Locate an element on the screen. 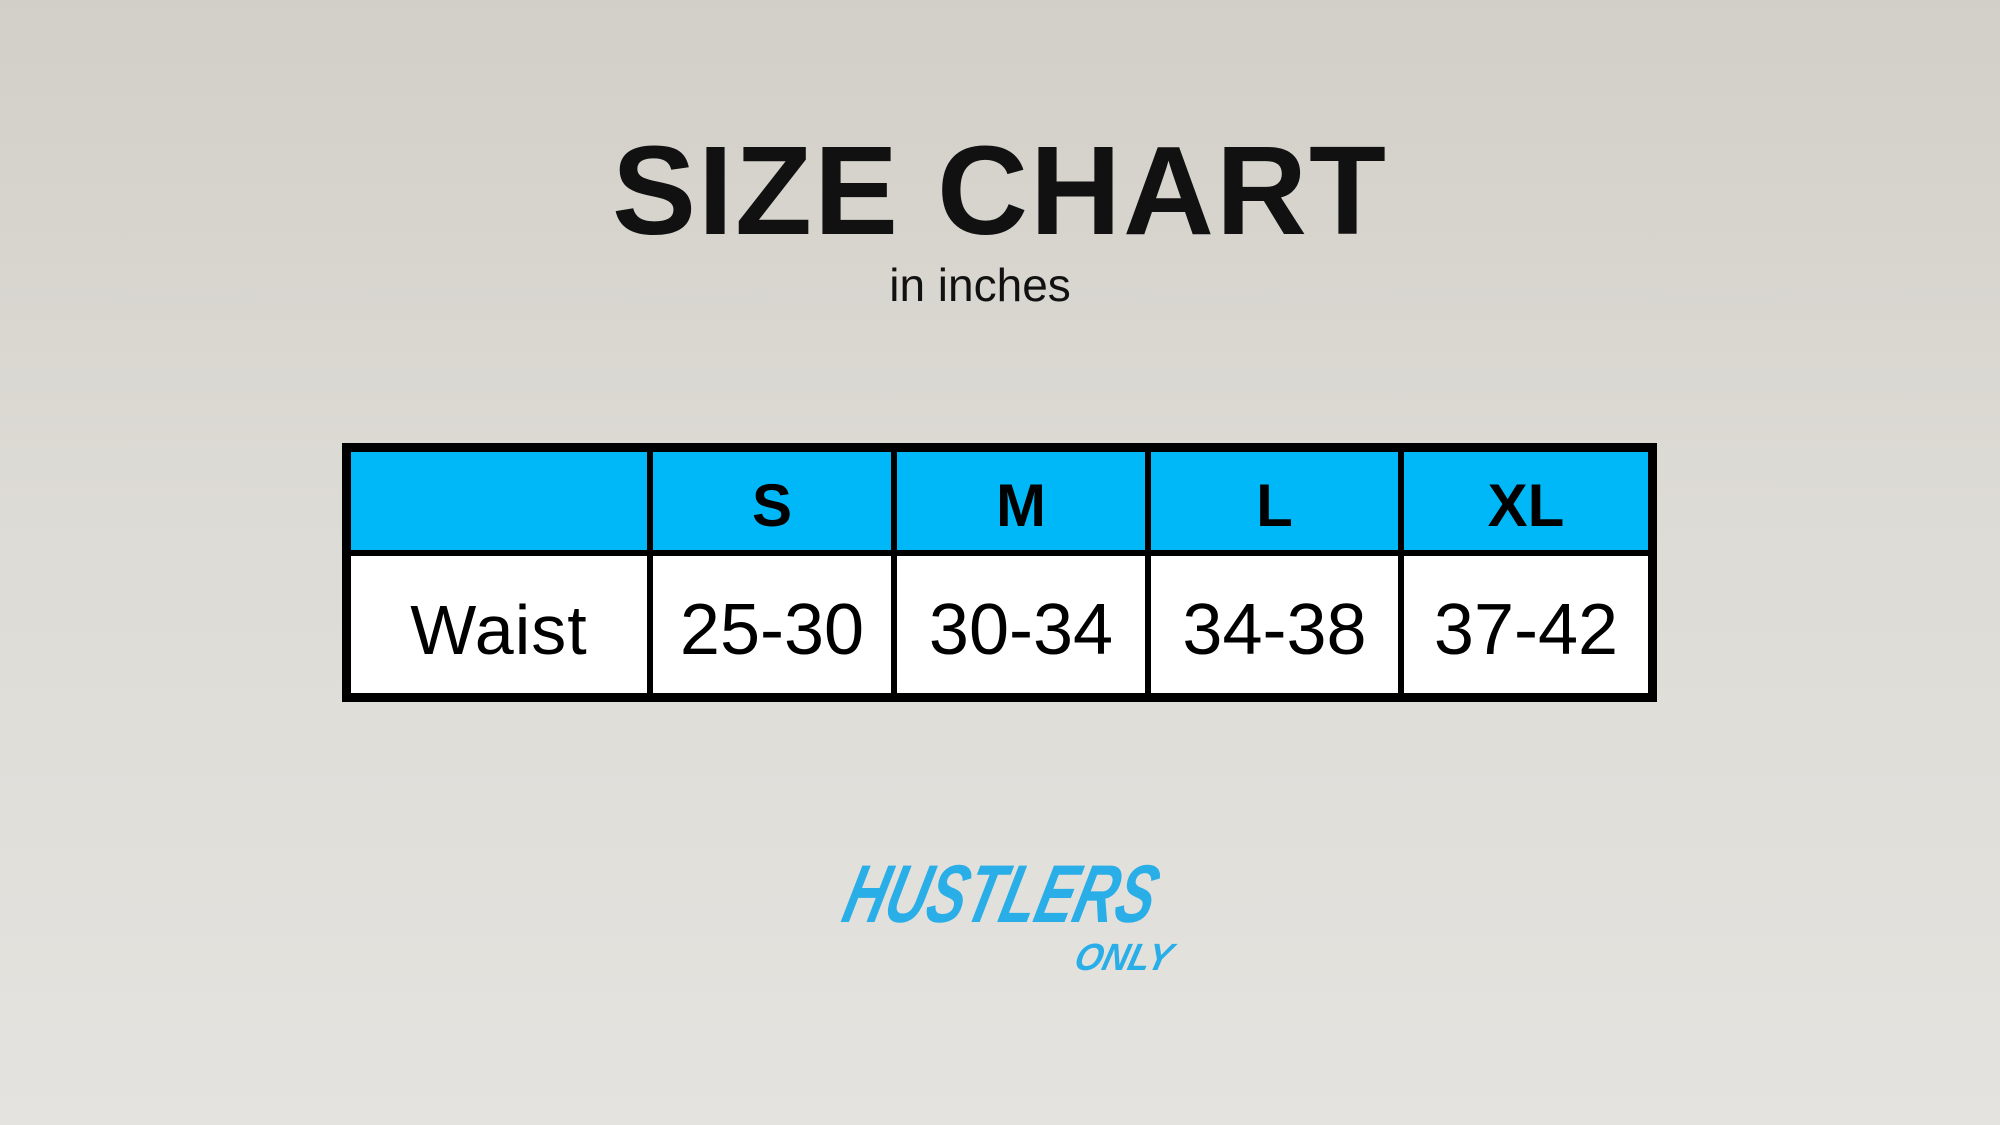 This screenshot has width=2000, height=1125. hustlers-only-logo: HUSTLERS ONLY is located at coordinates (1007, 913).